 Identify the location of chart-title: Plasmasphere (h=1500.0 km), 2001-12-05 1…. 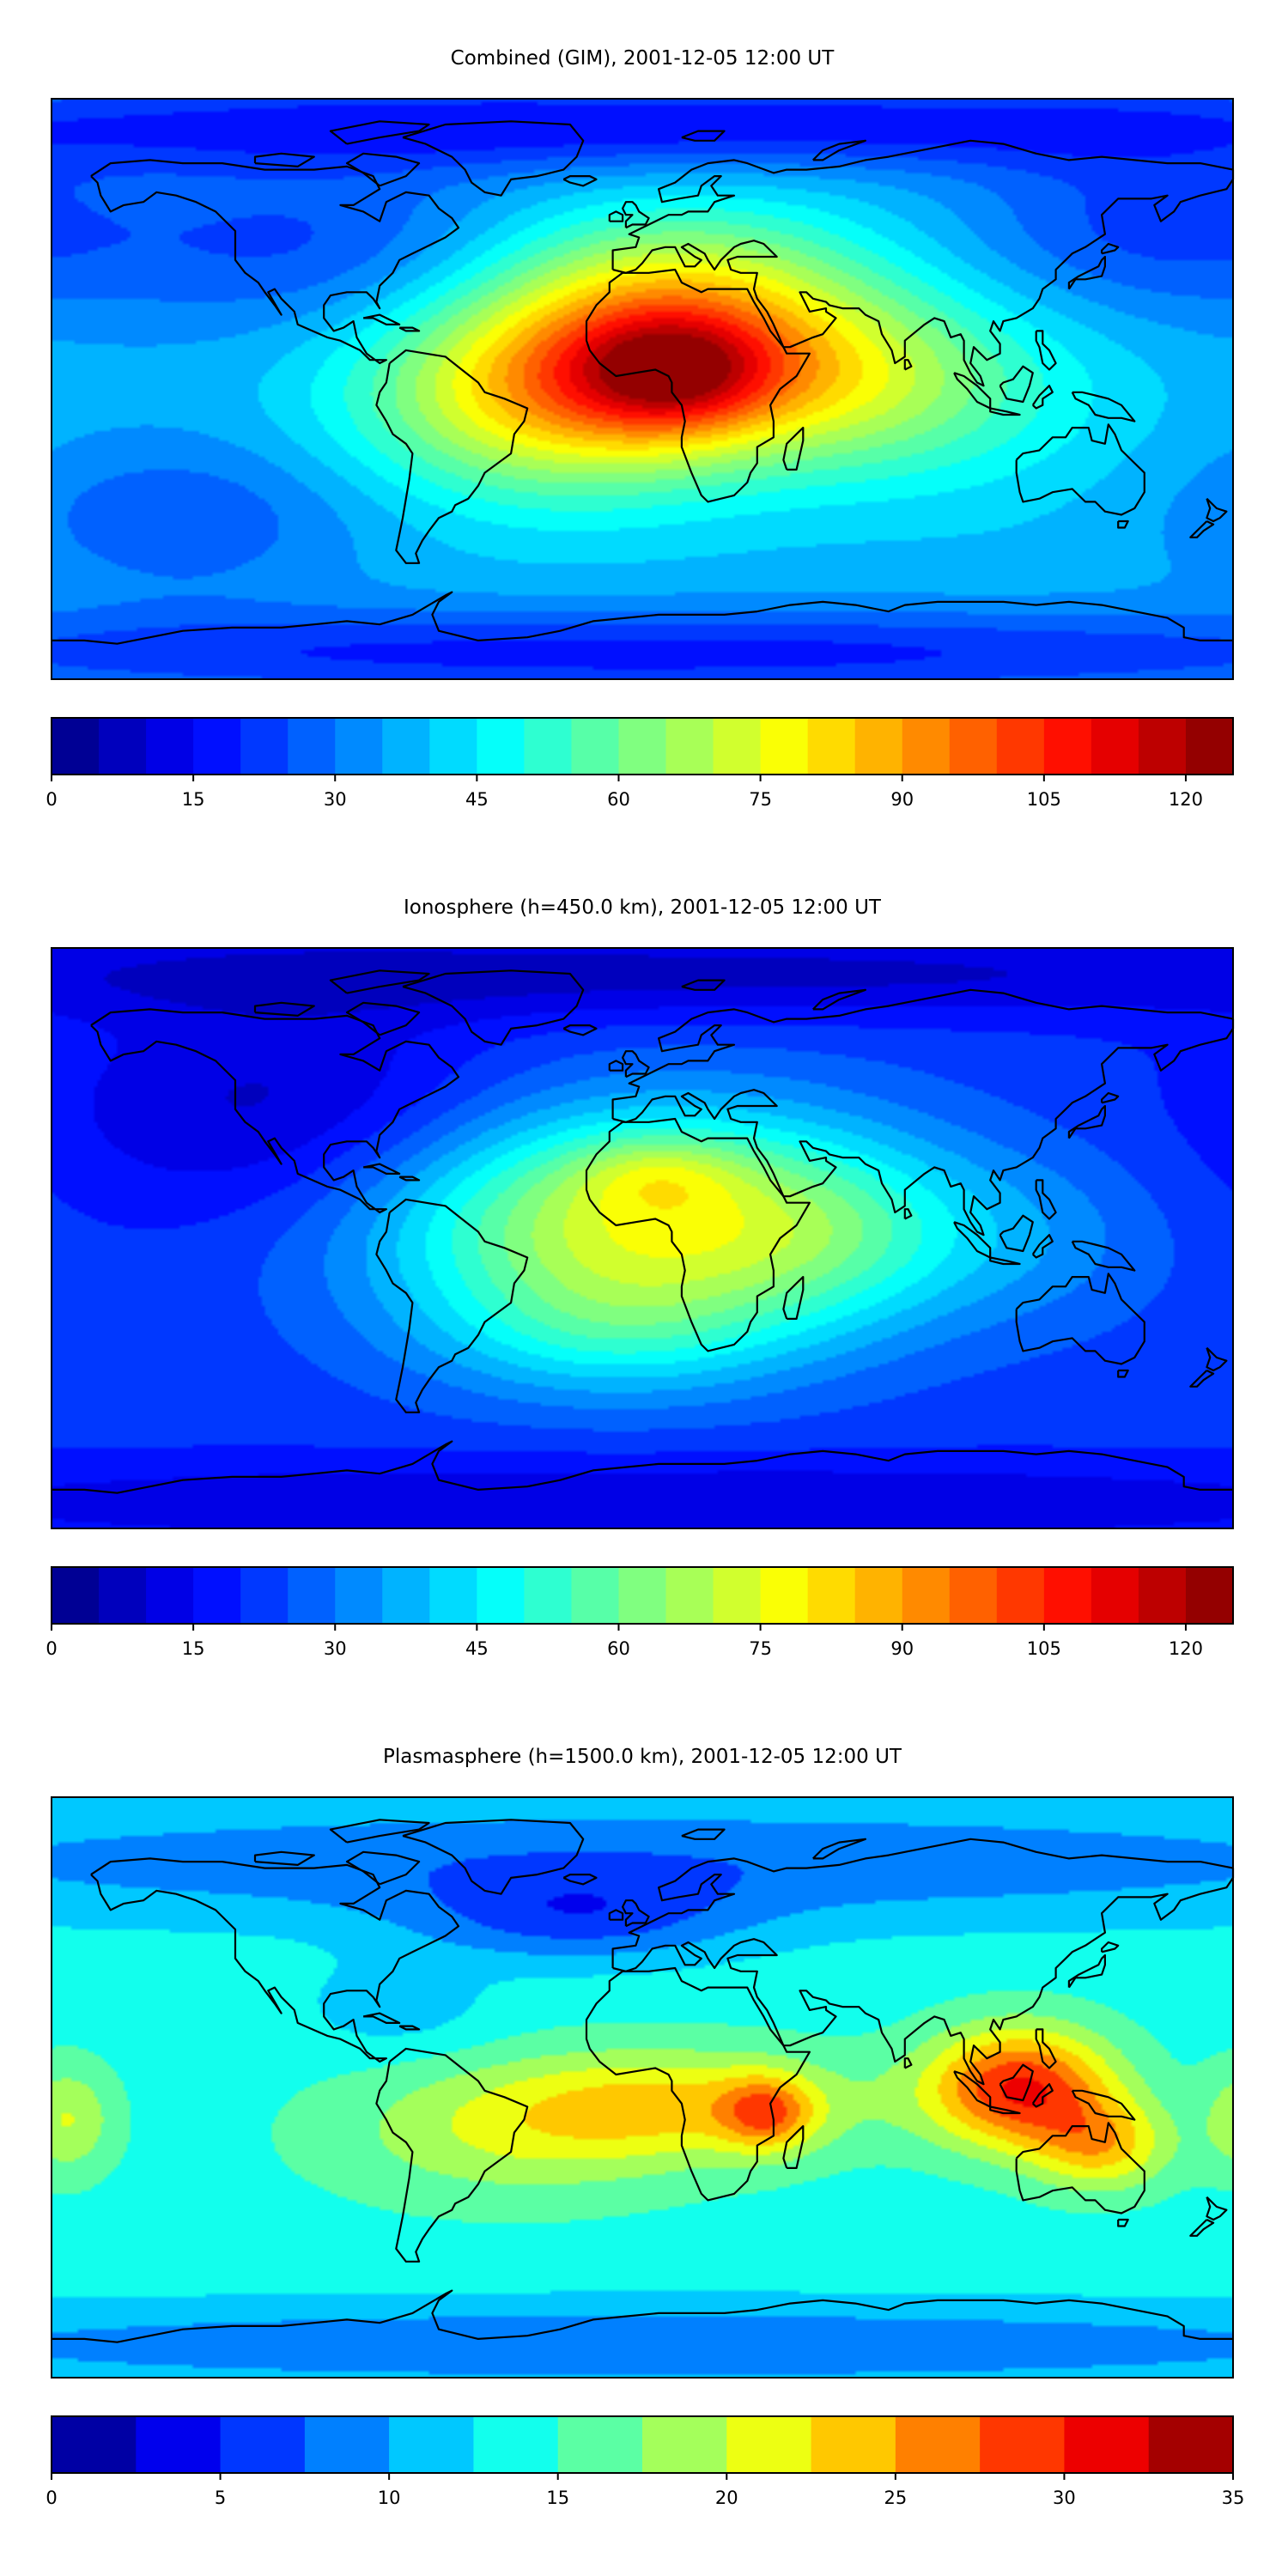
(642, 1757).